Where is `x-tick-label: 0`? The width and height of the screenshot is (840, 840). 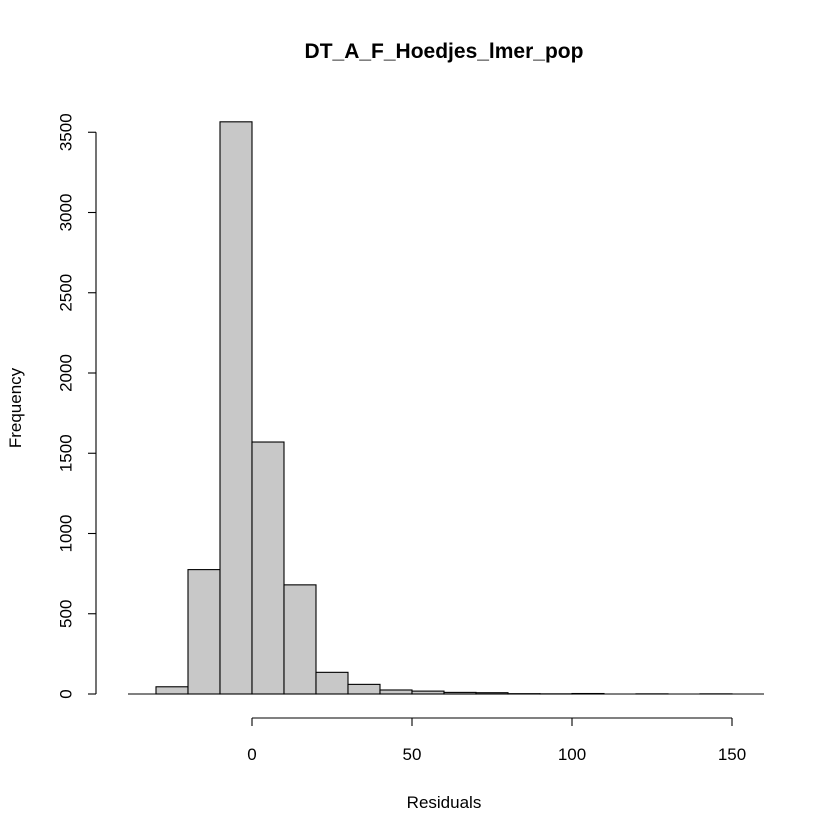 x-tick-label: 0 is located at coordinates (251, 754).